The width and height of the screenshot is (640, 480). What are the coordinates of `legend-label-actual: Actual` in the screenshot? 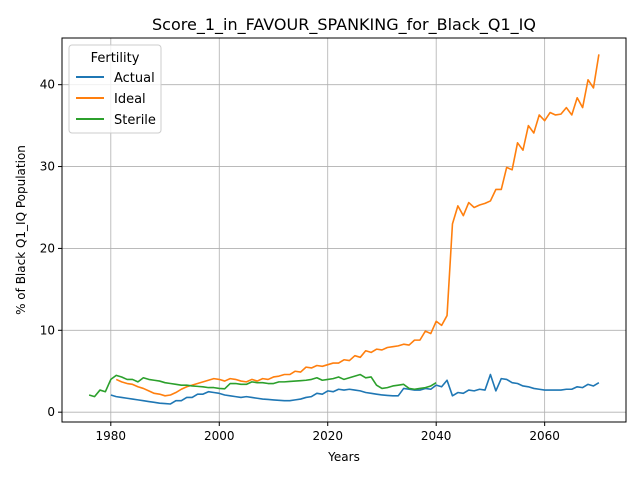 It's located at (134, 78).